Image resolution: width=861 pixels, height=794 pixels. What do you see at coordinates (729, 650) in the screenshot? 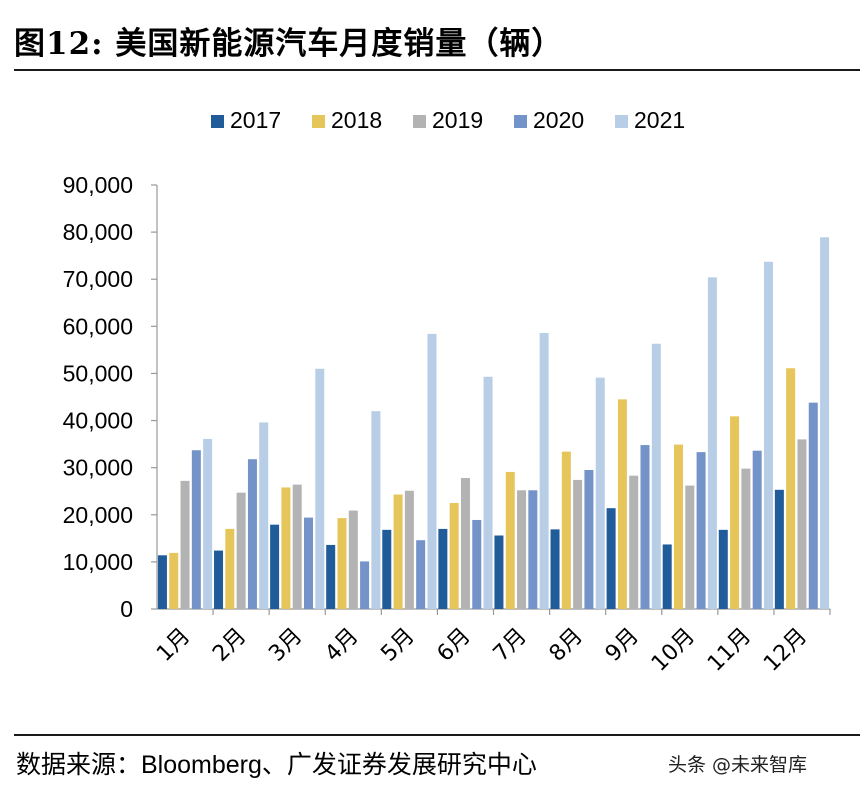
I see `x-tick-label: 11月` at bounding box center [729, 650].